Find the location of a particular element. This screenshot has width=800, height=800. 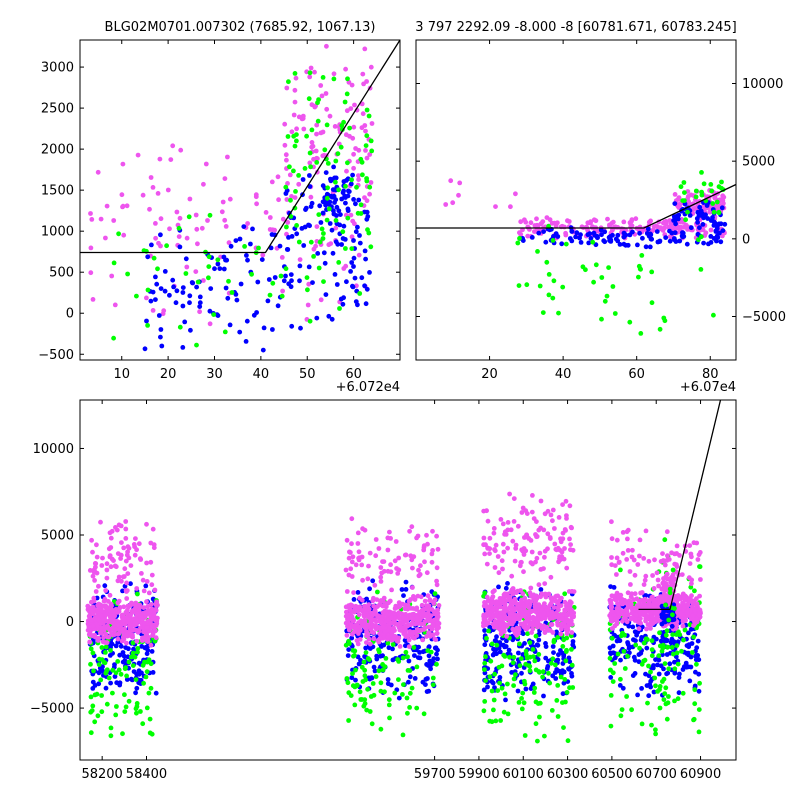

chart-title: BLG02M0701.007302 (7685.92, 1067.13) is located at coordinates (240, 27).